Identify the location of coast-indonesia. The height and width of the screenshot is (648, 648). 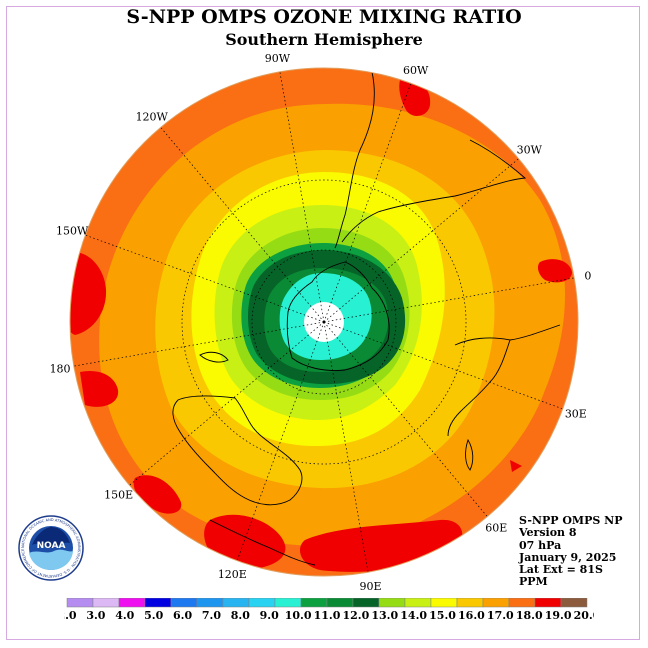
(262, 542).